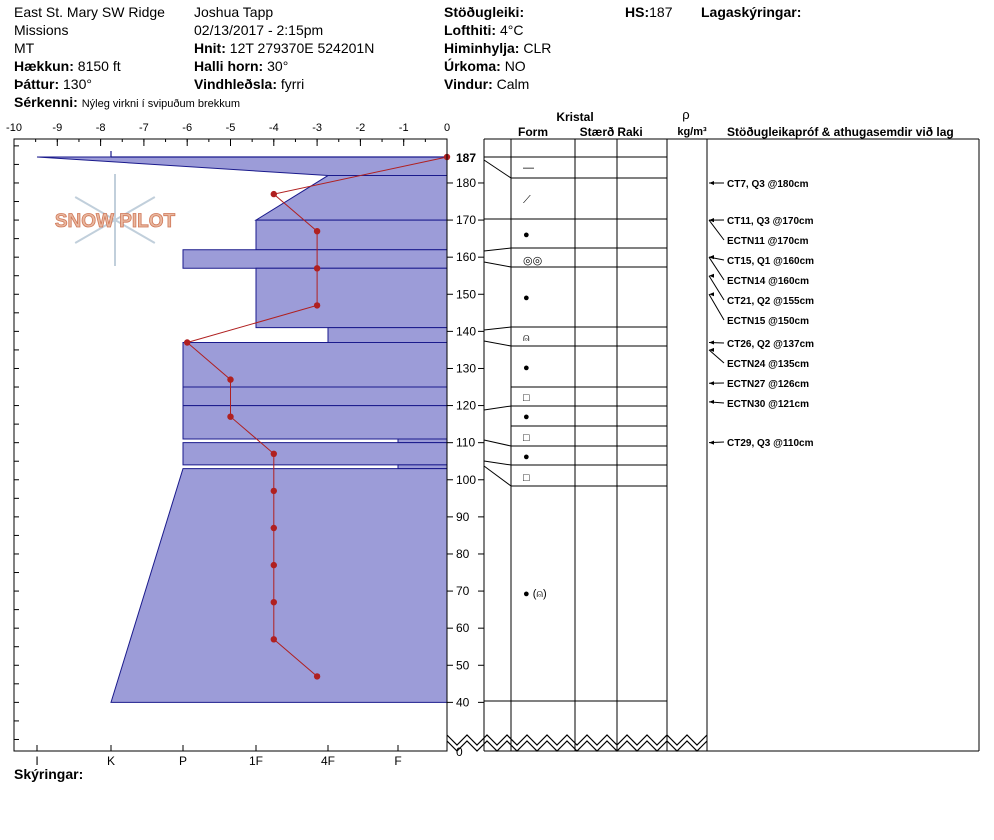  What do you see at coordinates (328, 761) in the screenshot?
I see `hardness-label: 4F` at bounding box center [328, 761].